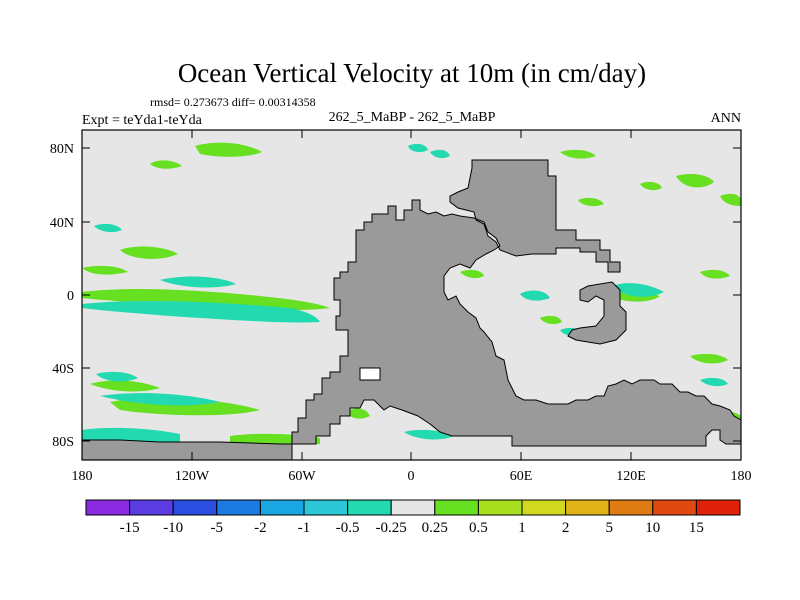 This screenshot has height=600, width=800. I want to click on colorbar-label: -10, so click(173, 528).